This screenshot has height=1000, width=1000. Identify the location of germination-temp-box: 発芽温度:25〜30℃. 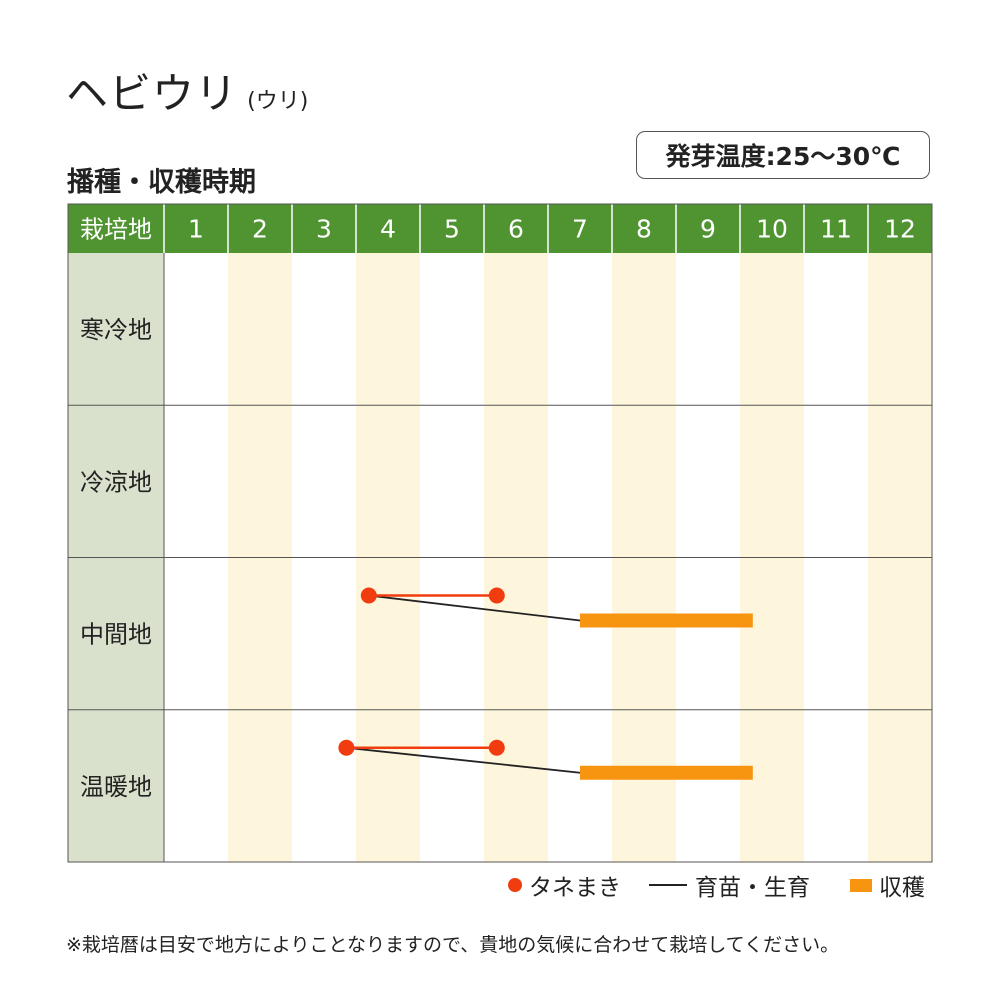
(783, 155).